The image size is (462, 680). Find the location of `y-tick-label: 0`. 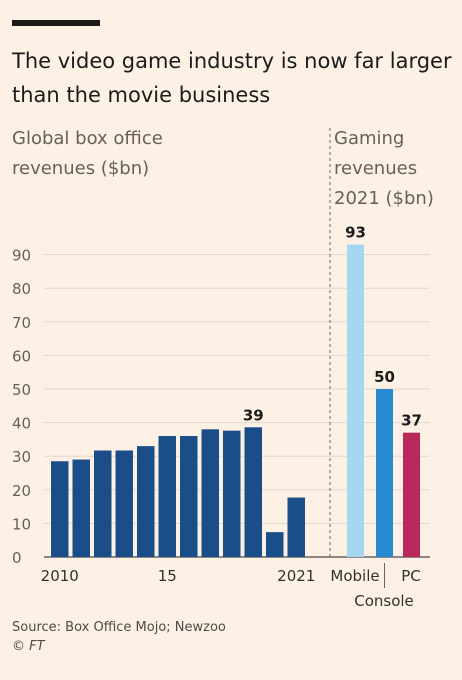

y-tick-label: 0 is located at coordinates (17, 558).